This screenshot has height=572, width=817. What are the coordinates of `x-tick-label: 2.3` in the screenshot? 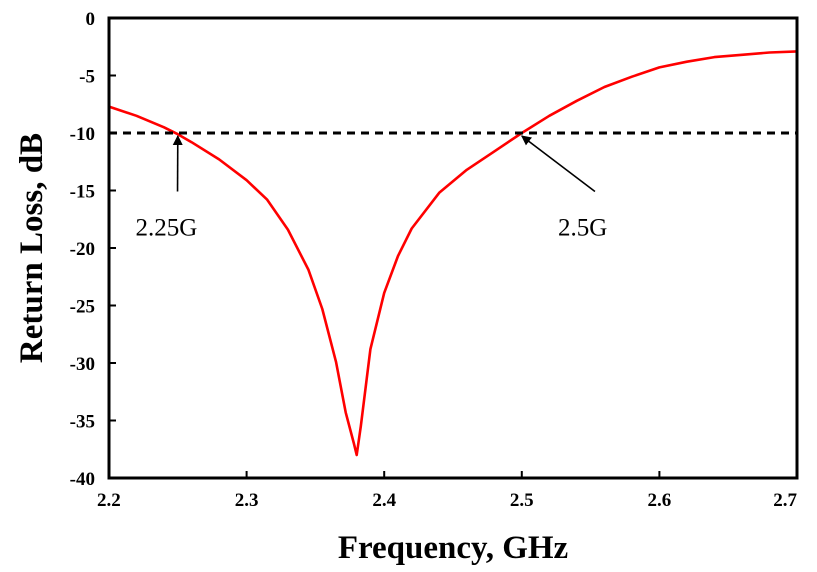 It's located at (247, 500).